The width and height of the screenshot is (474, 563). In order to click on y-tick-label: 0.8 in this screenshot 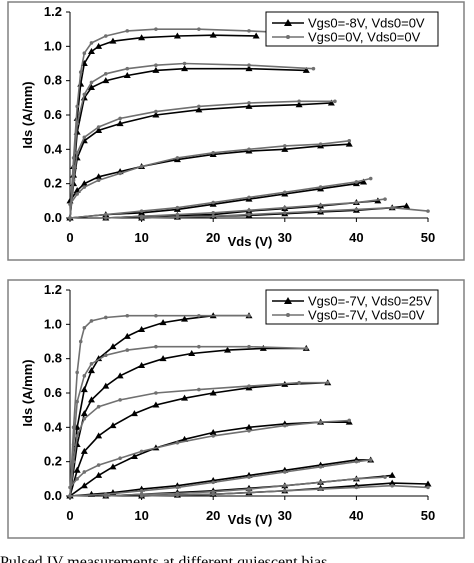, I will do `click(53, 358)`.